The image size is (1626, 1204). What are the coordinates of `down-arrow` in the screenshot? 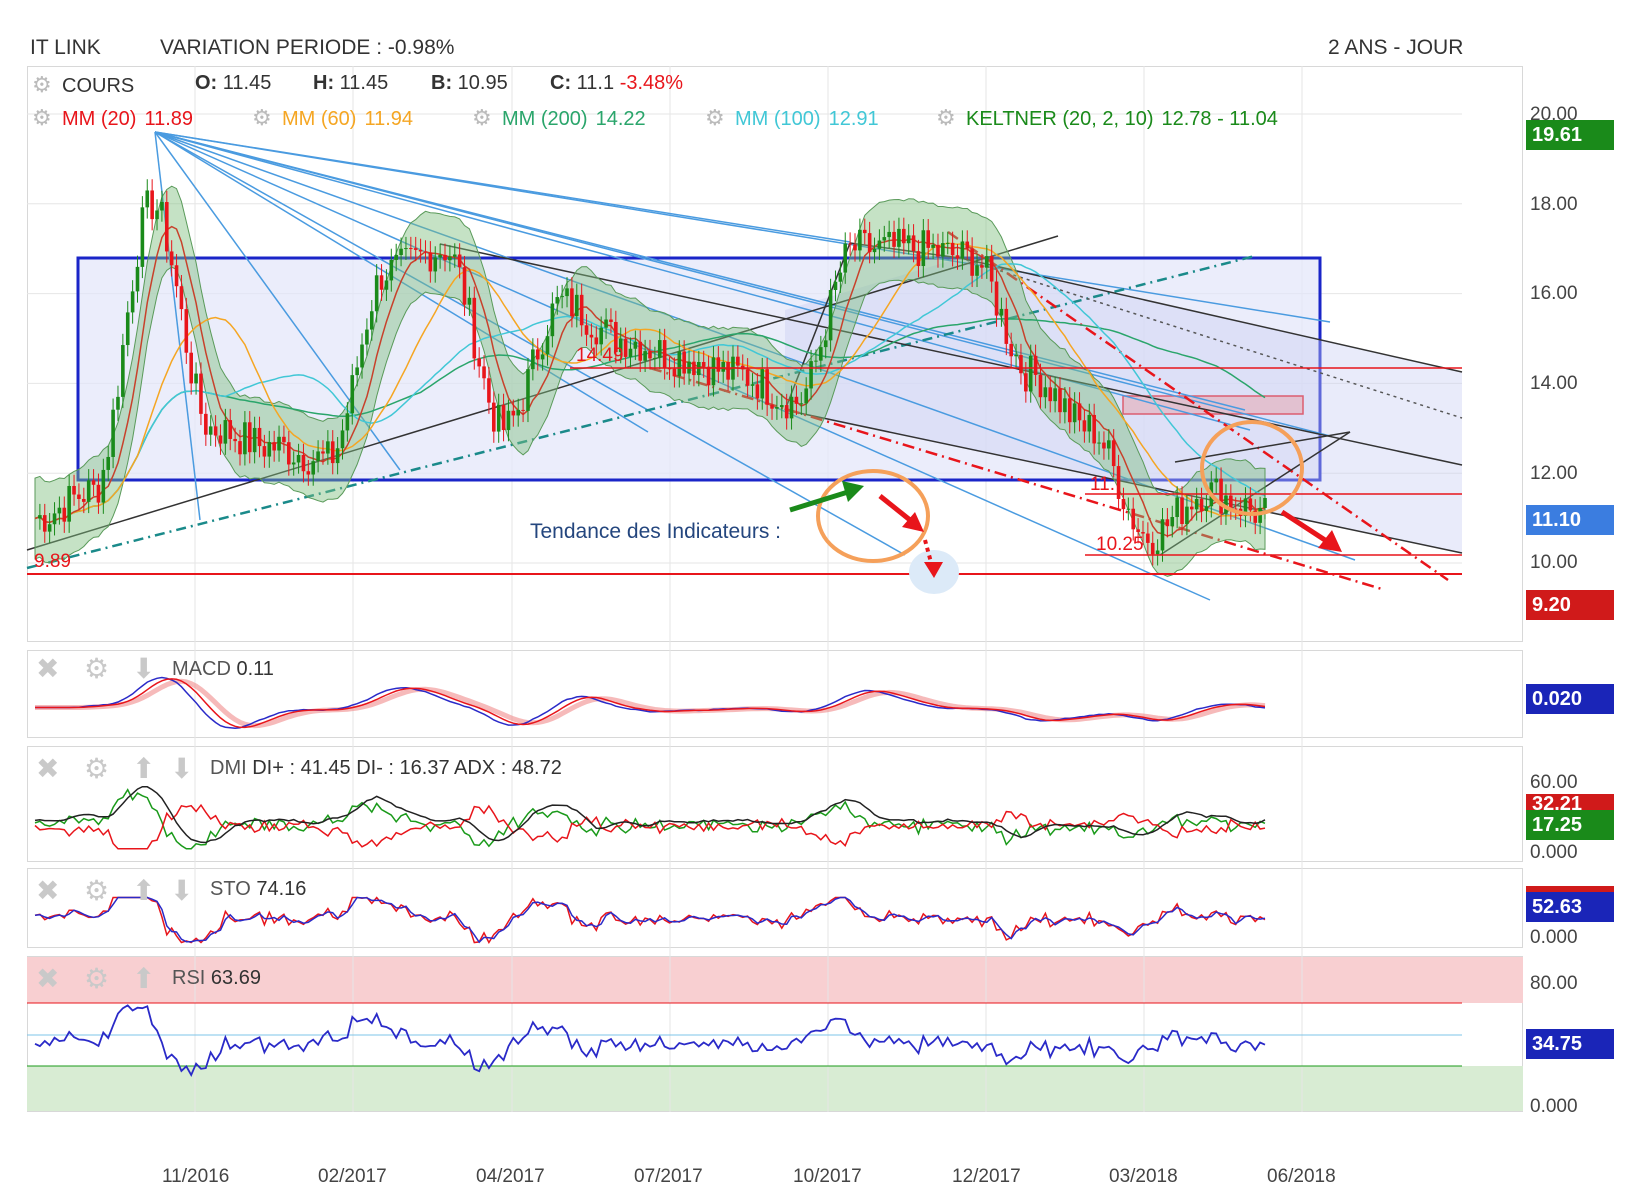 It's located at (895, 508).